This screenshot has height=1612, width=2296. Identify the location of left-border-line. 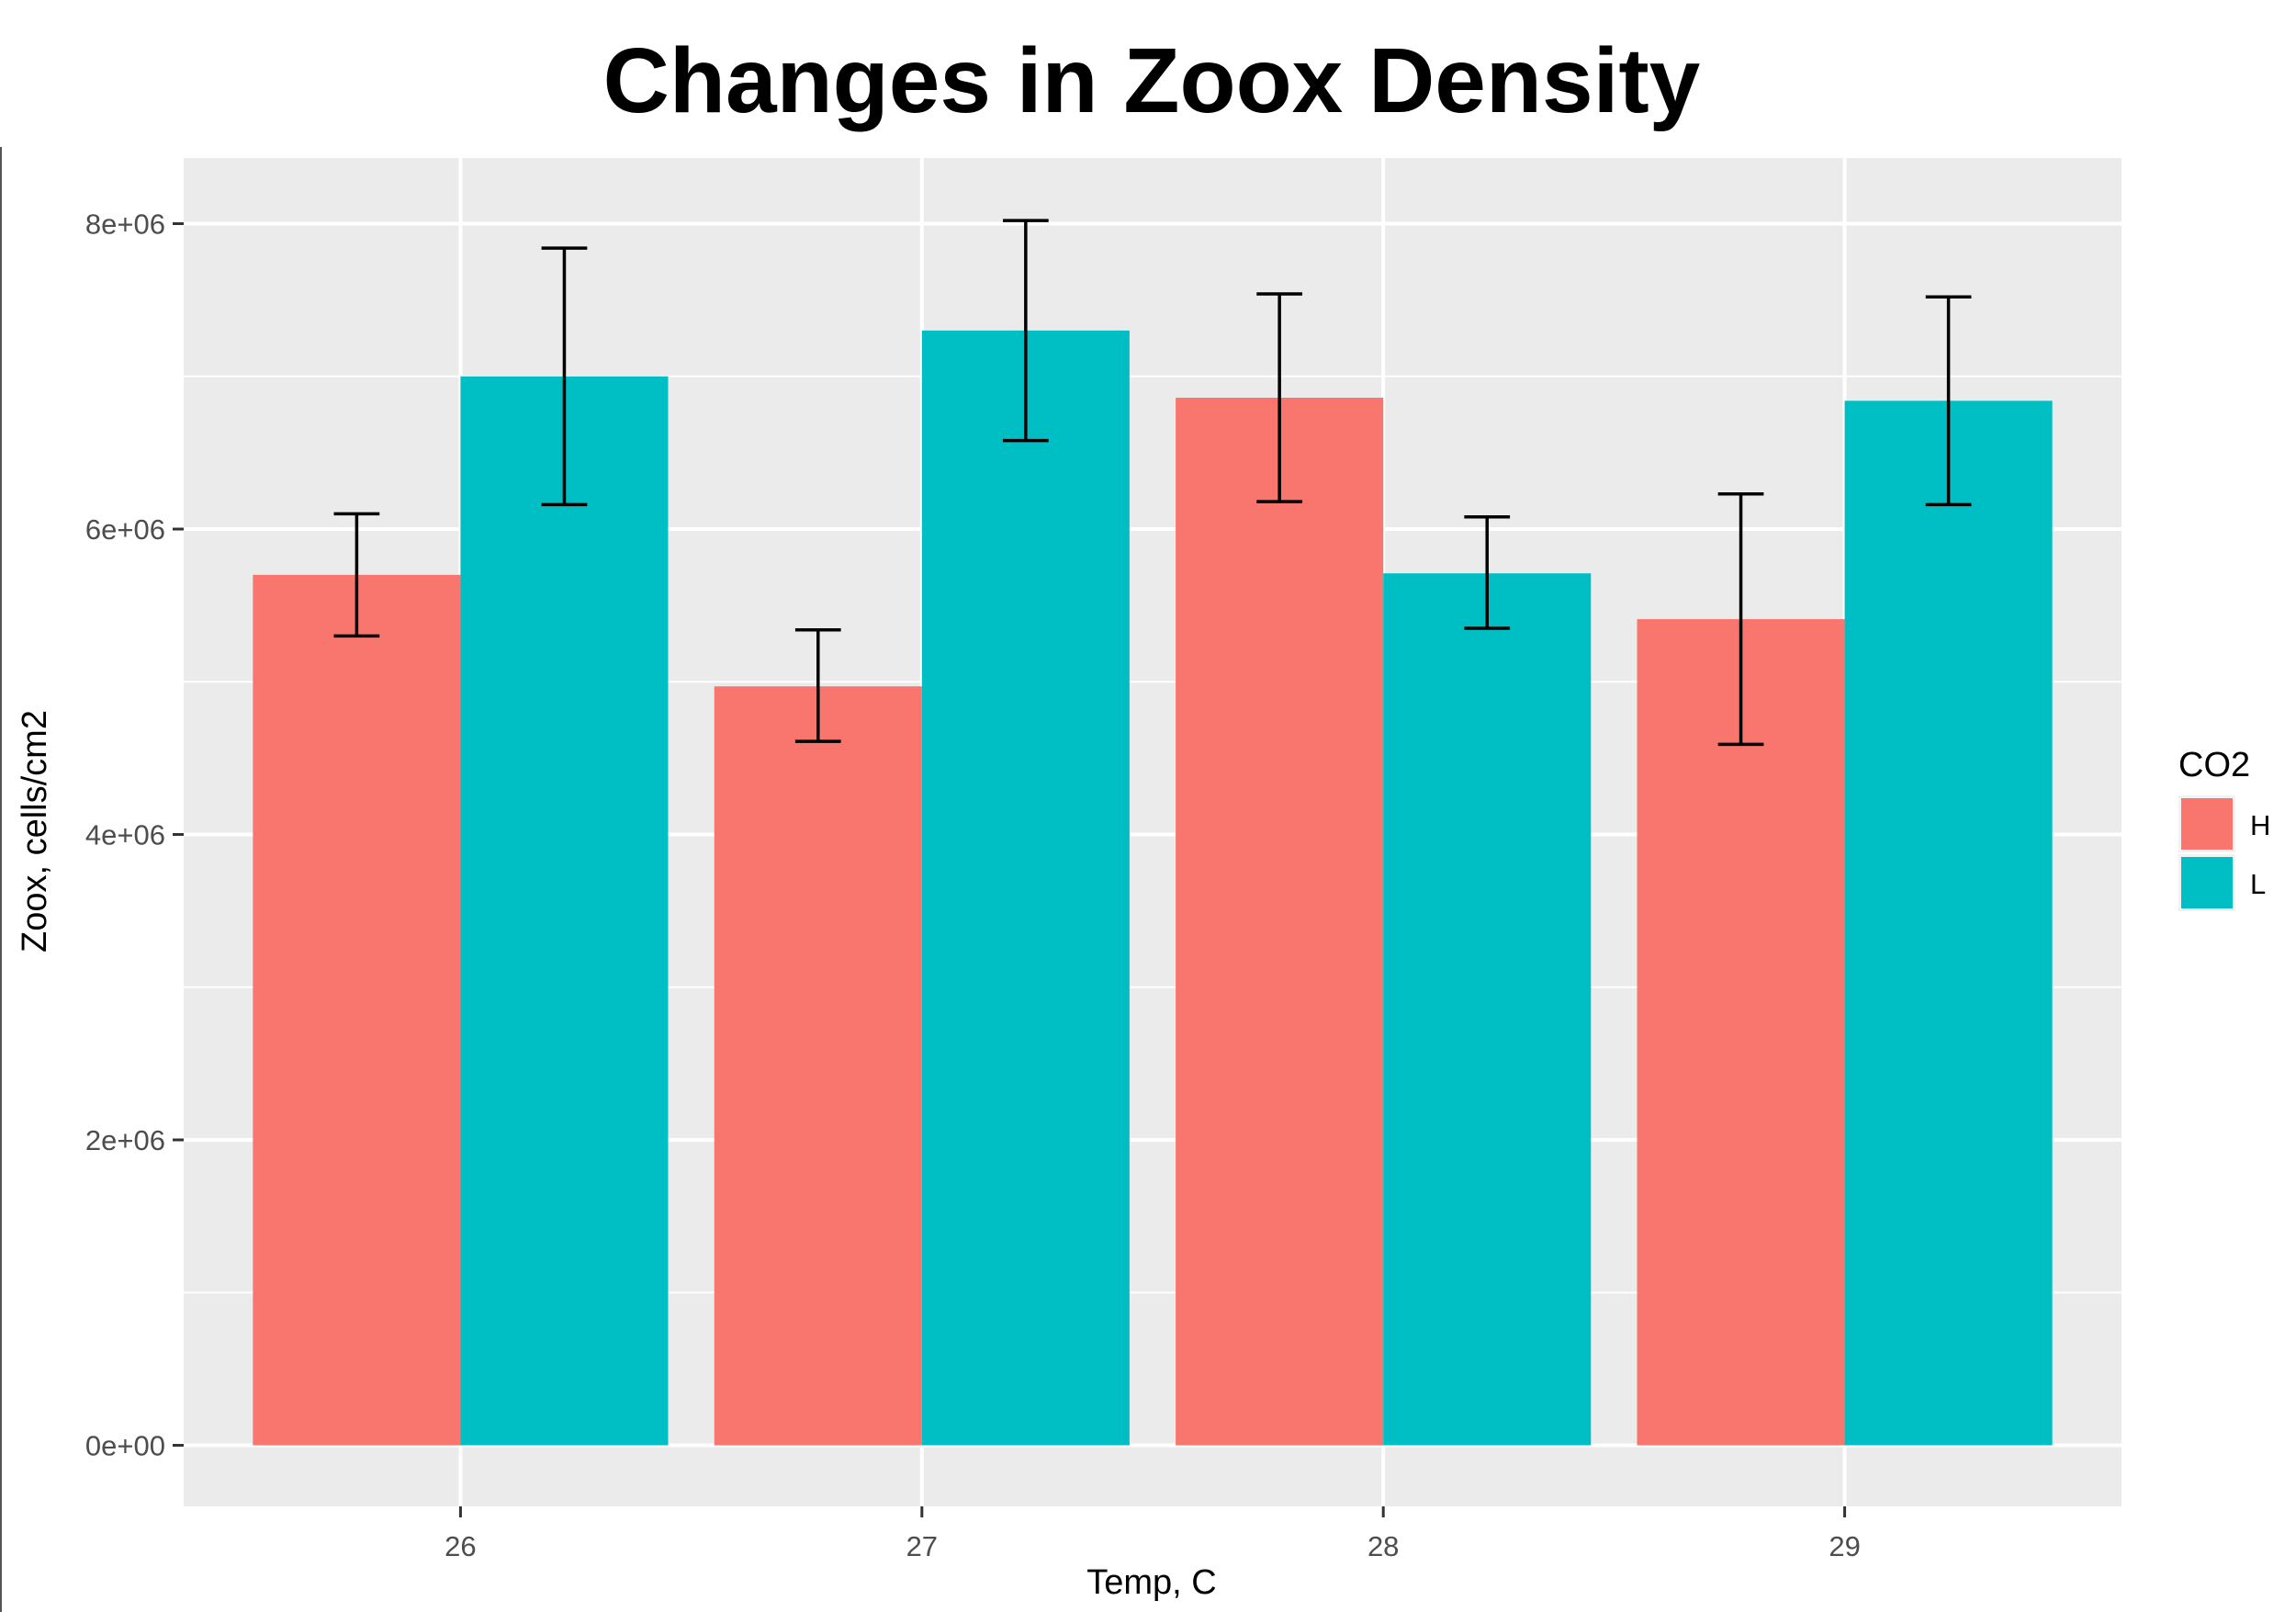
(1, 879).